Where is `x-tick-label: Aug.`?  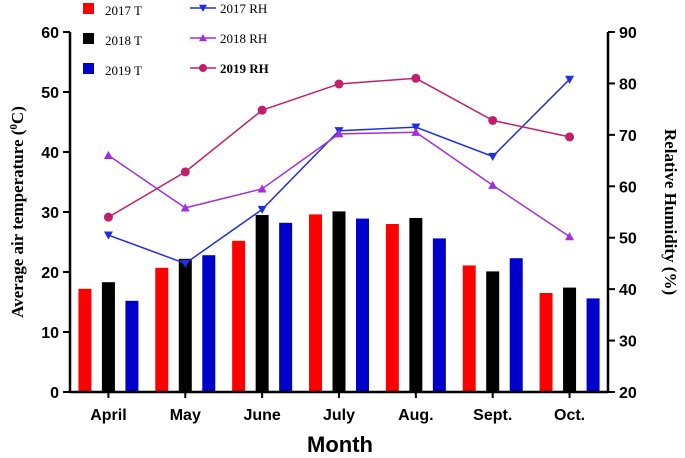 x-tick-label: Aug. is located at coordinates (416, 415).